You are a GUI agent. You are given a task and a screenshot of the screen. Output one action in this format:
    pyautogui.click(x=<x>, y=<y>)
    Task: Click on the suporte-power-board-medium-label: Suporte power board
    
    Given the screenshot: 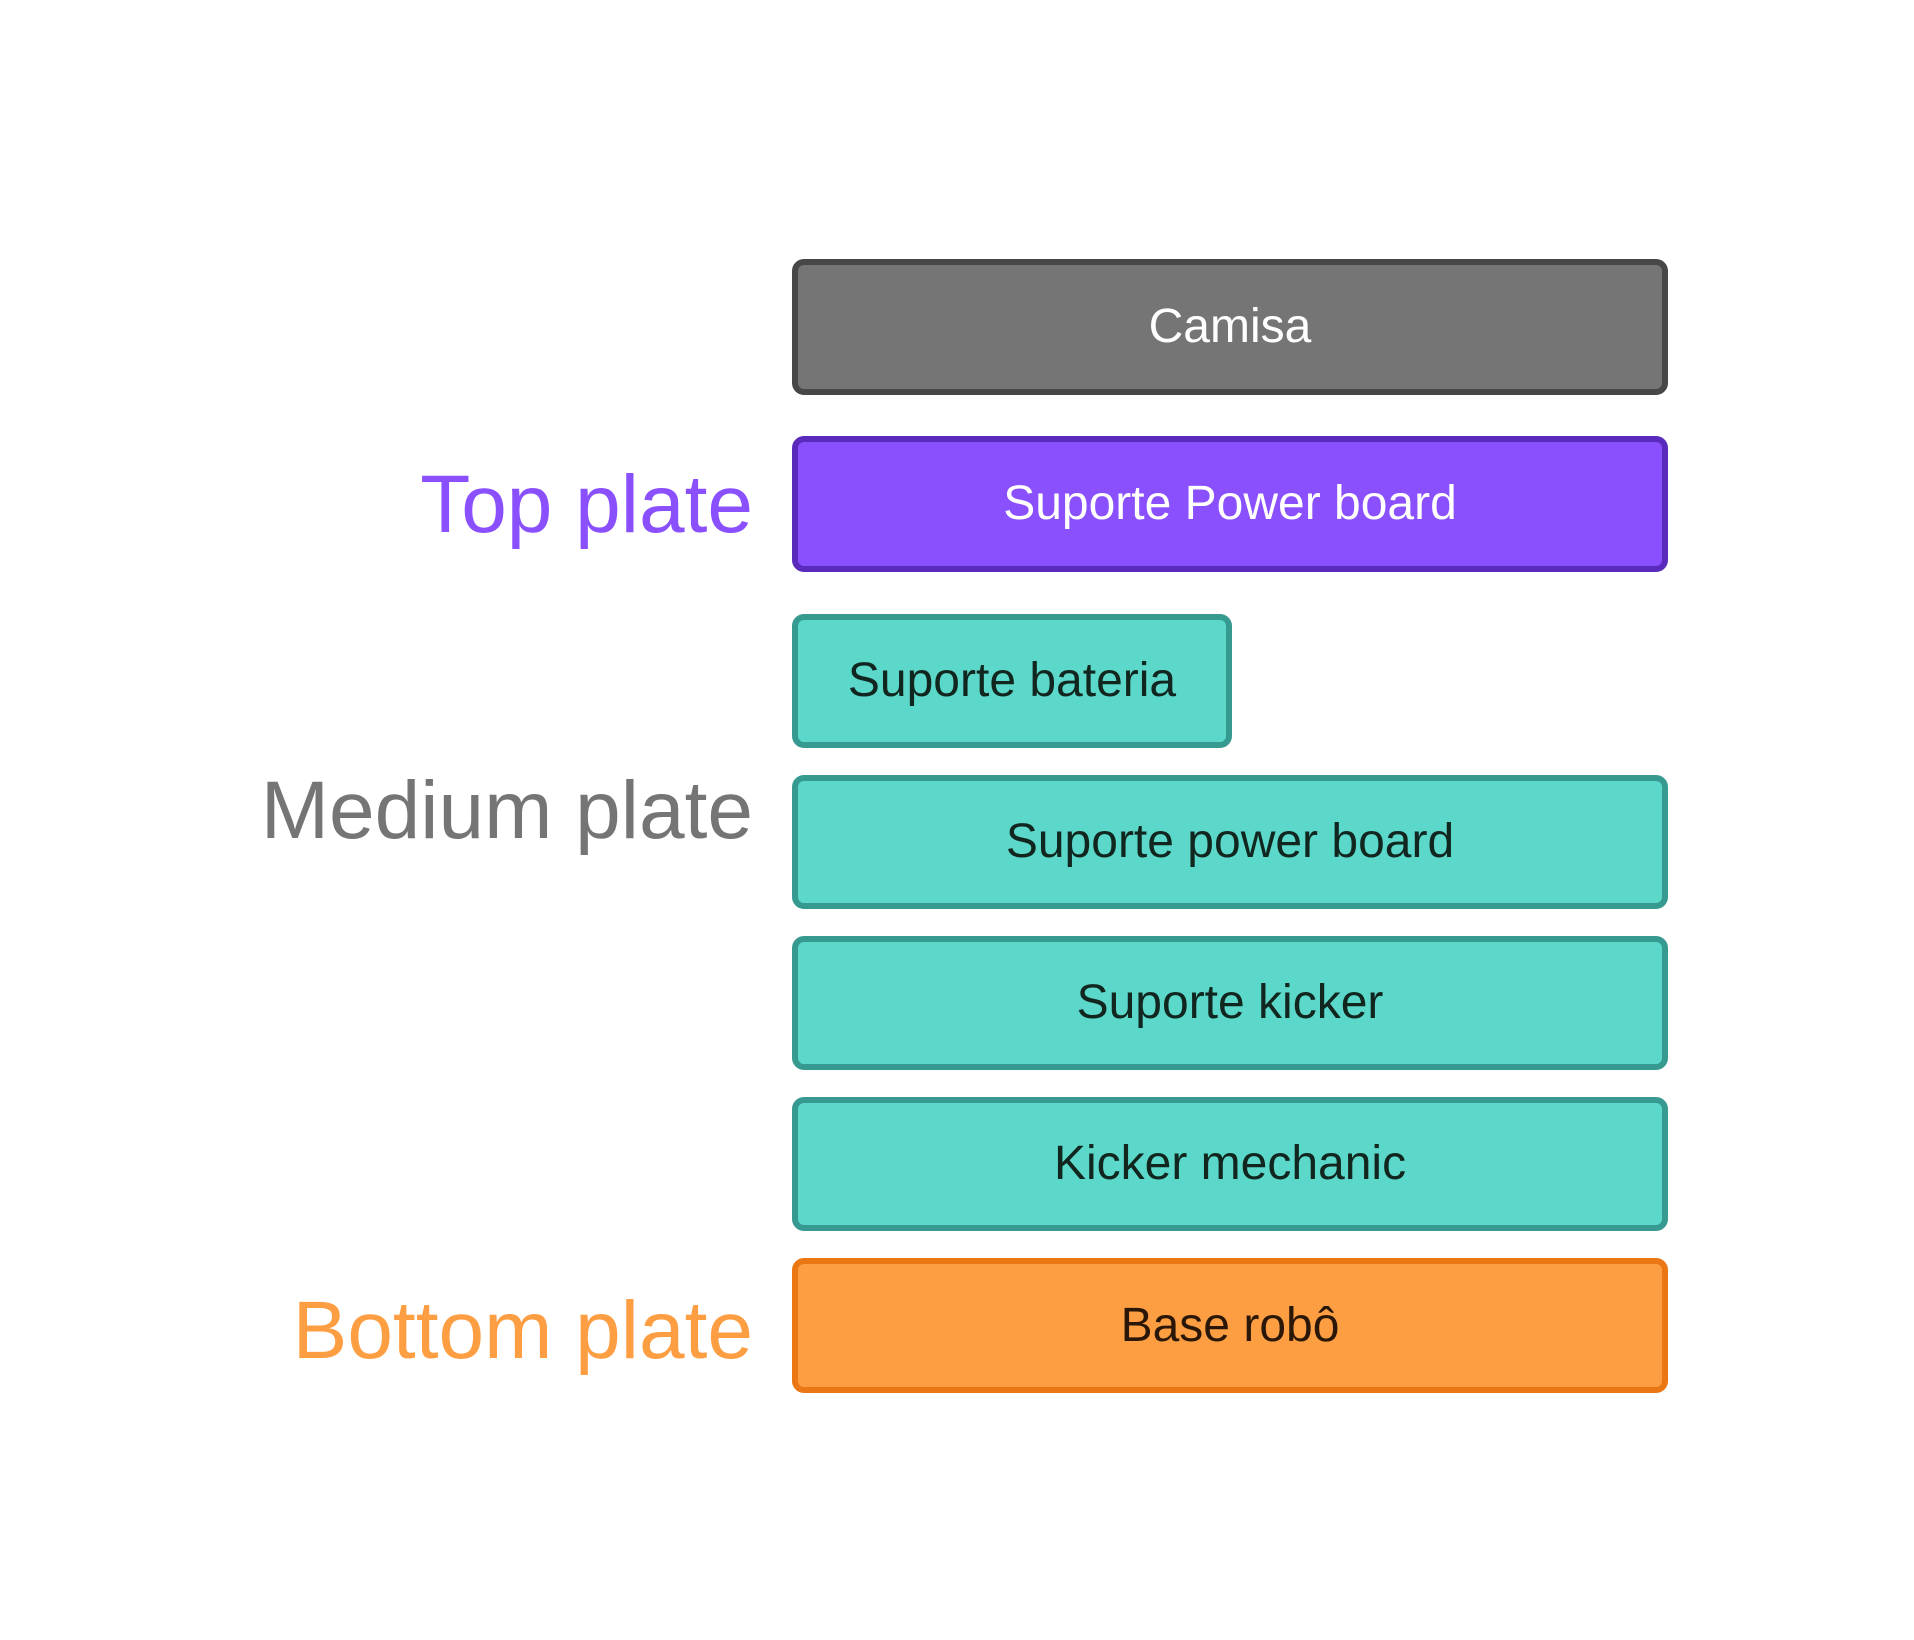 What is the action you would take?
    pyautogui.click(x=1230, y=841)
    